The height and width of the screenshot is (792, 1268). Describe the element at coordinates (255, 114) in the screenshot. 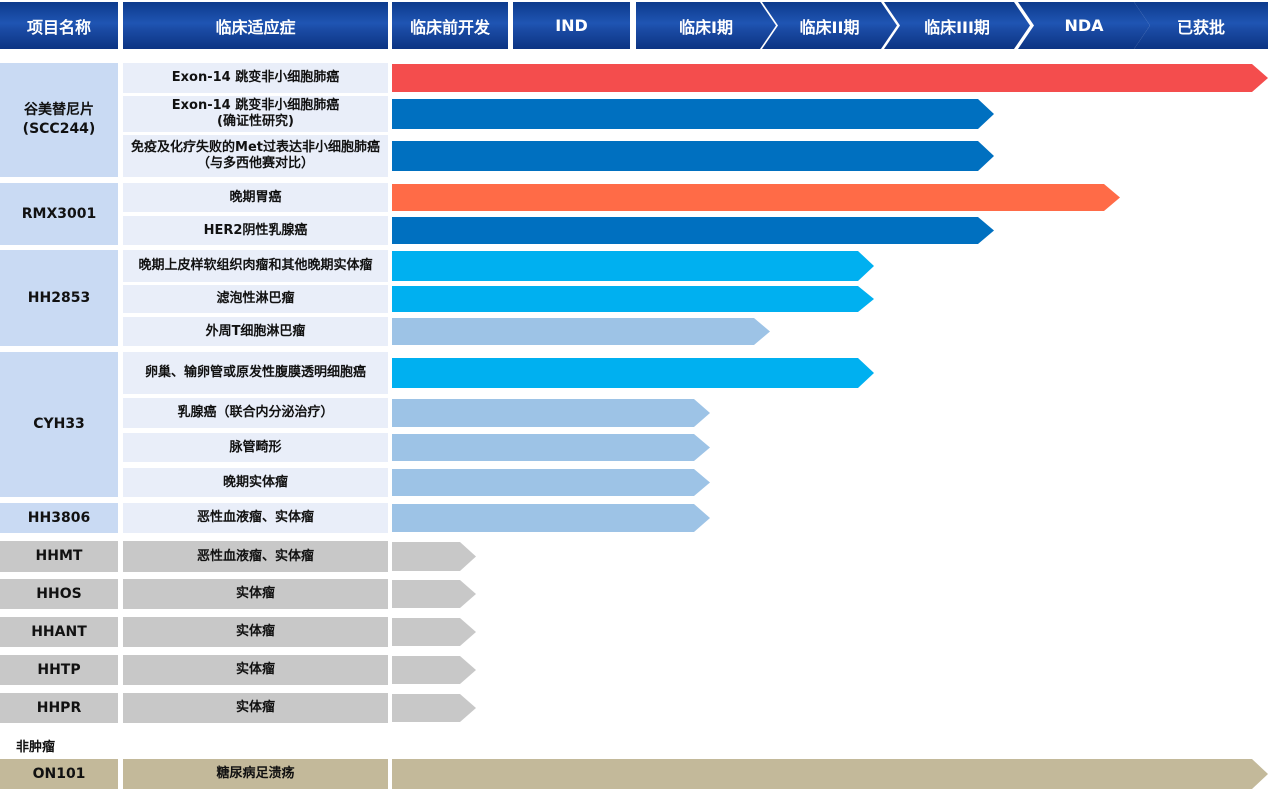

I see `indication-cell: Exon-14 跳变非小细胞肺癌 (确证性研究)` at that location.